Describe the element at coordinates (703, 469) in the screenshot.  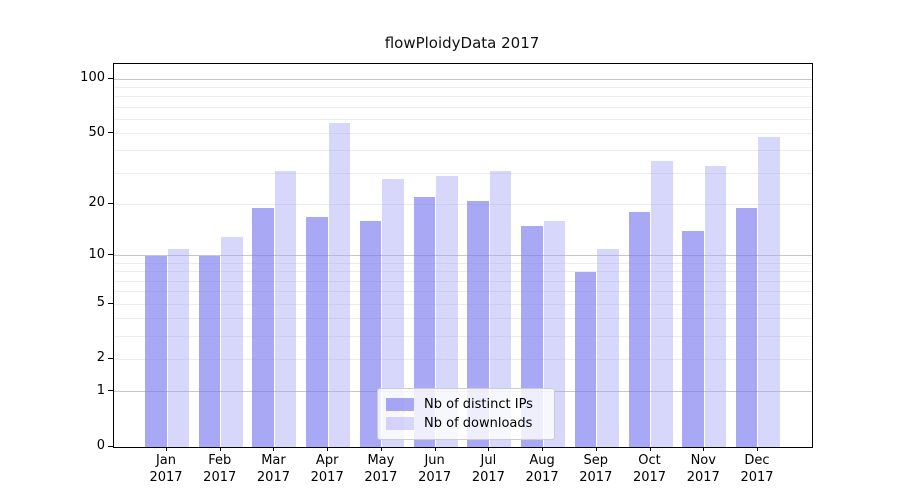
I see `x-tick-label: Nov 2017` at that location.